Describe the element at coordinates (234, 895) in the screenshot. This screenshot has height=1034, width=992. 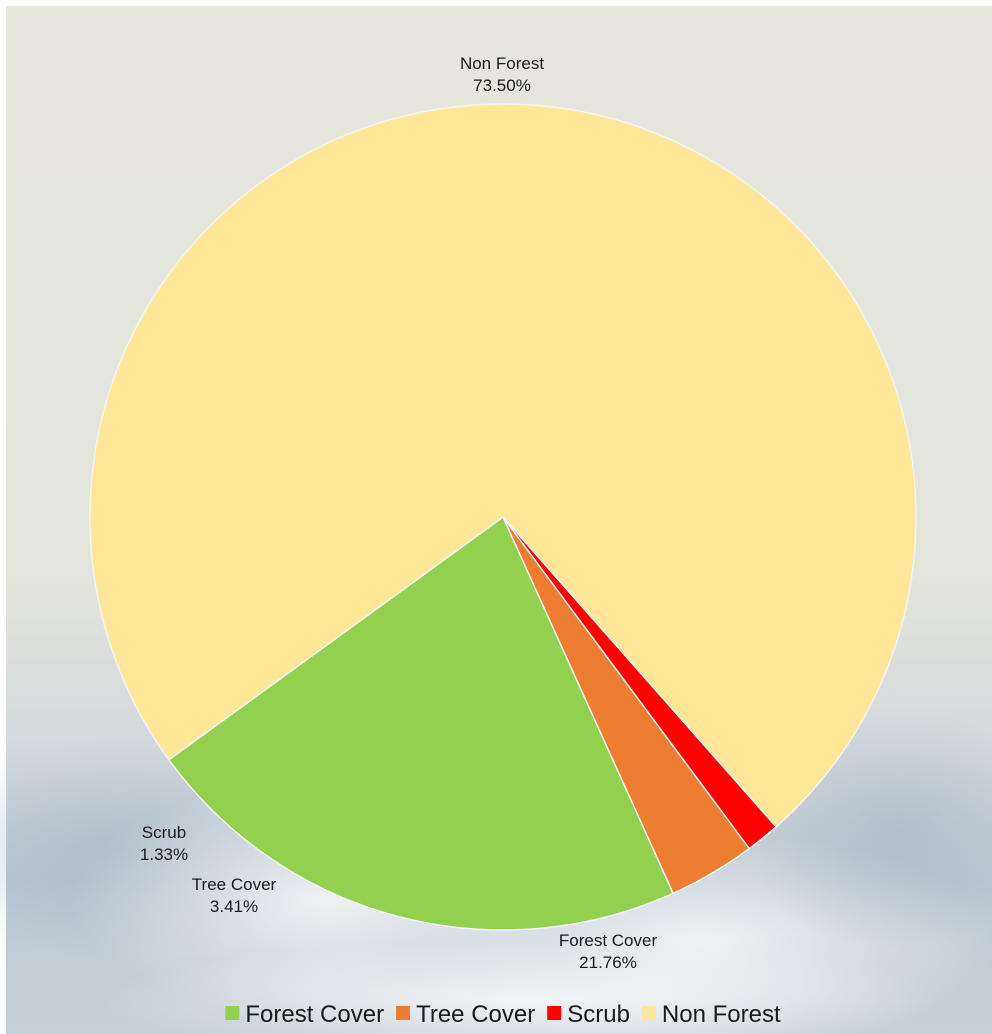
I see `slice-label-tree-cover: Tree Cover 3.41%` at that location.